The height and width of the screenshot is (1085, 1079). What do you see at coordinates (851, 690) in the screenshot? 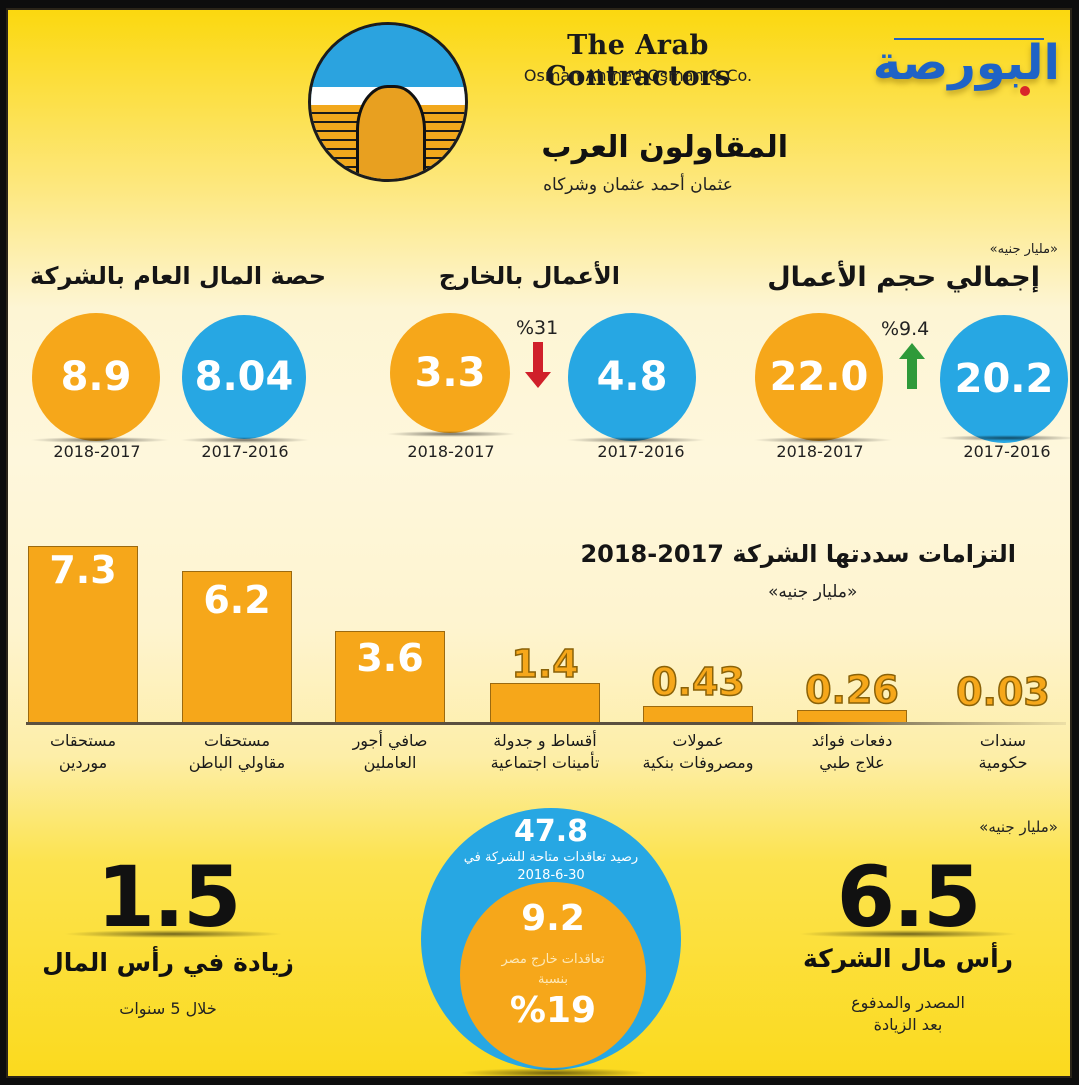
I see `bar-value: 0.26` at bounding box center [851, 690].